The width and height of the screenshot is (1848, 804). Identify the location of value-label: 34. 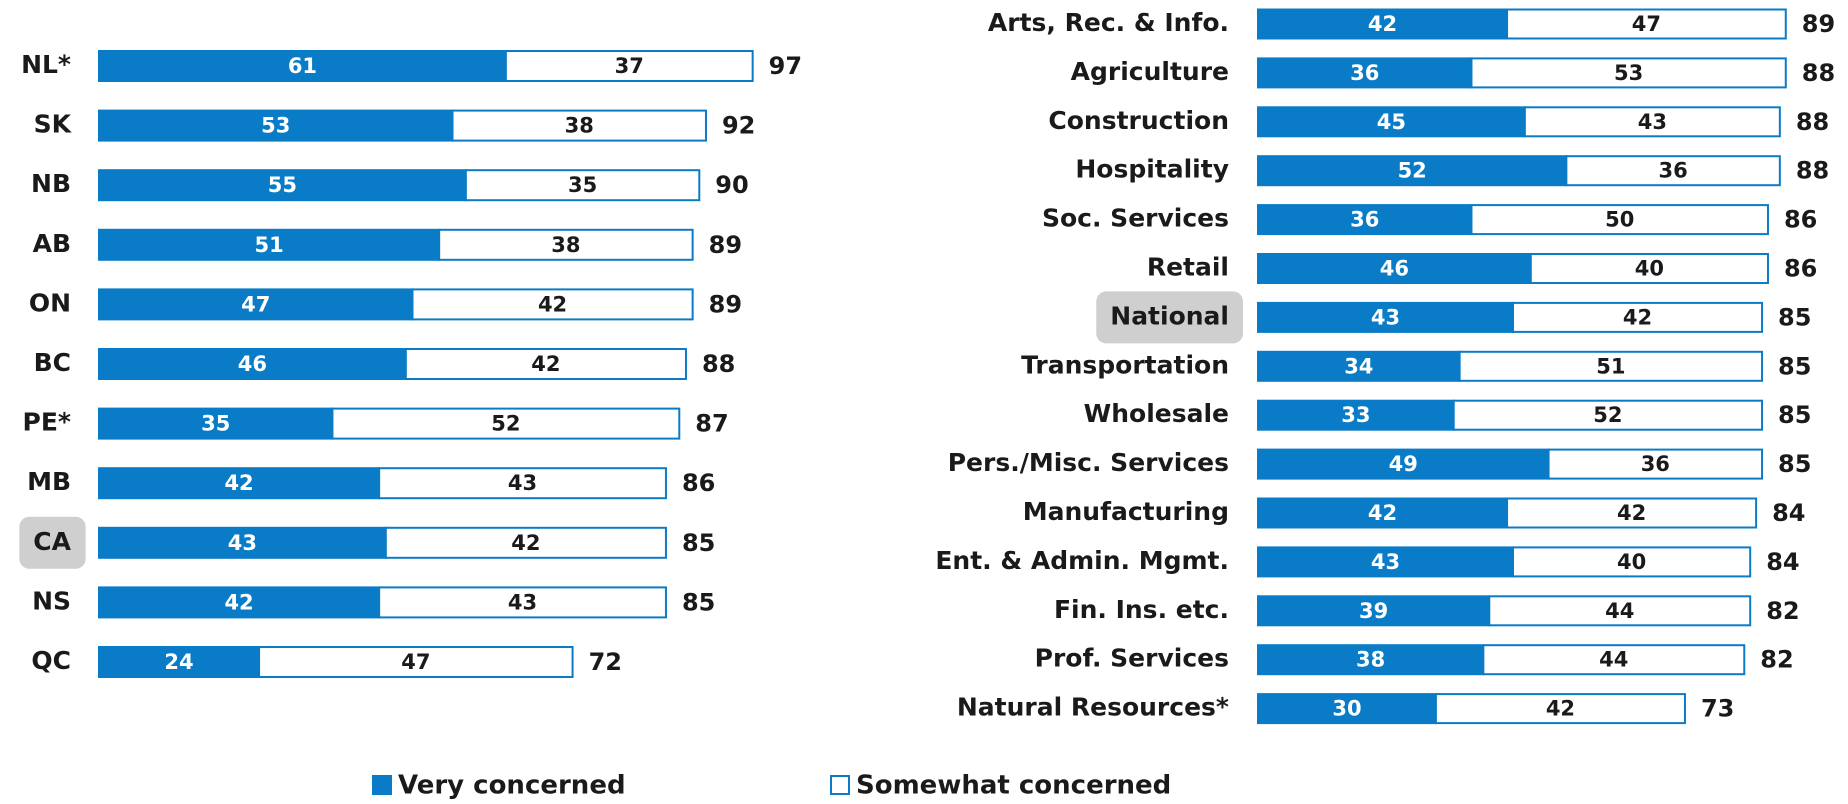
(1358, 366).